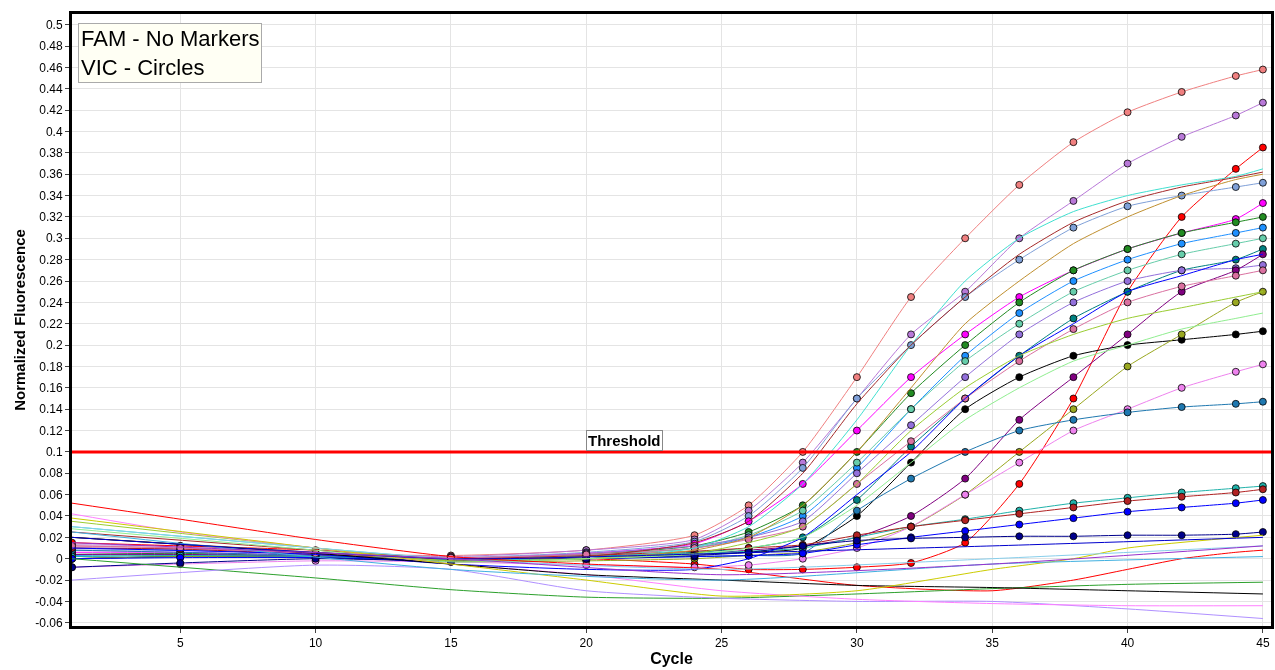 Image resolution: width=1275 pixels, height=670 pixels. What do you see at coordinates (51, 259) in the screenshot?
I see `y-tick-label: 0.28` at bounding box center [51, 259].